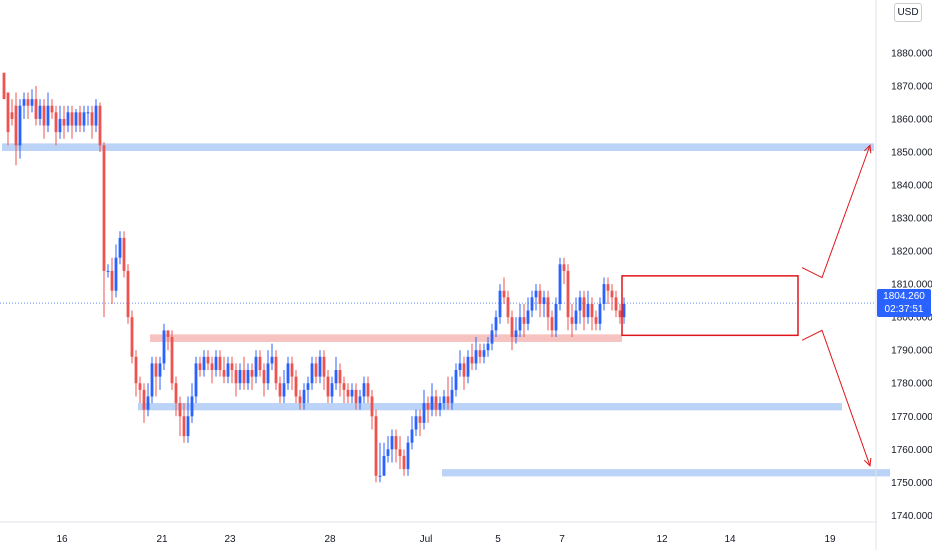  I want to click on y-tick-label: 1750.000, so click(911, 483).